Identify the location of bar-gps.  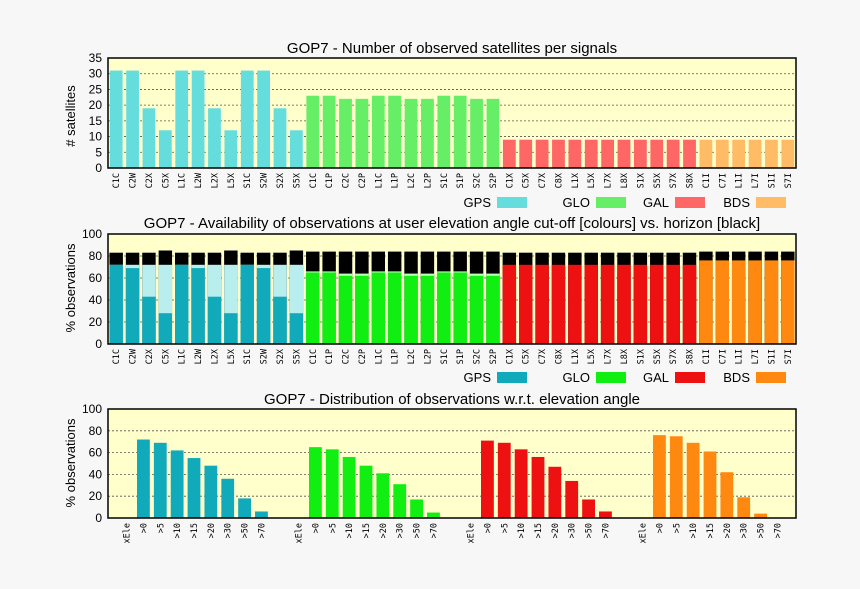
(244, 508).